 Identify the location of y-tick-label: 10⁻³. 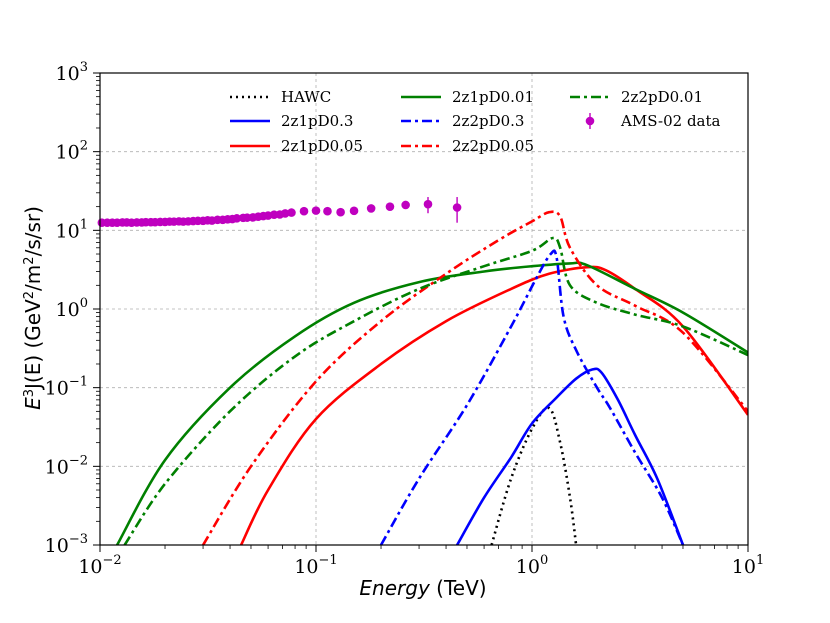
(66, 544).